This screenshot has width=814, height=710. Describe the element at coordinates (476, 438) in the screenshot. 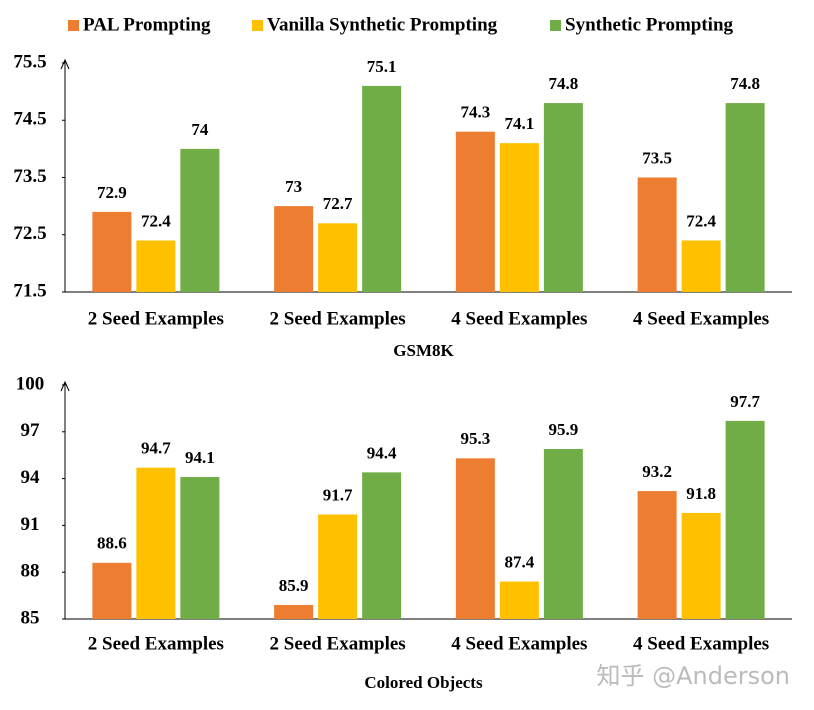

I see `value-label: 95.3` at that location.